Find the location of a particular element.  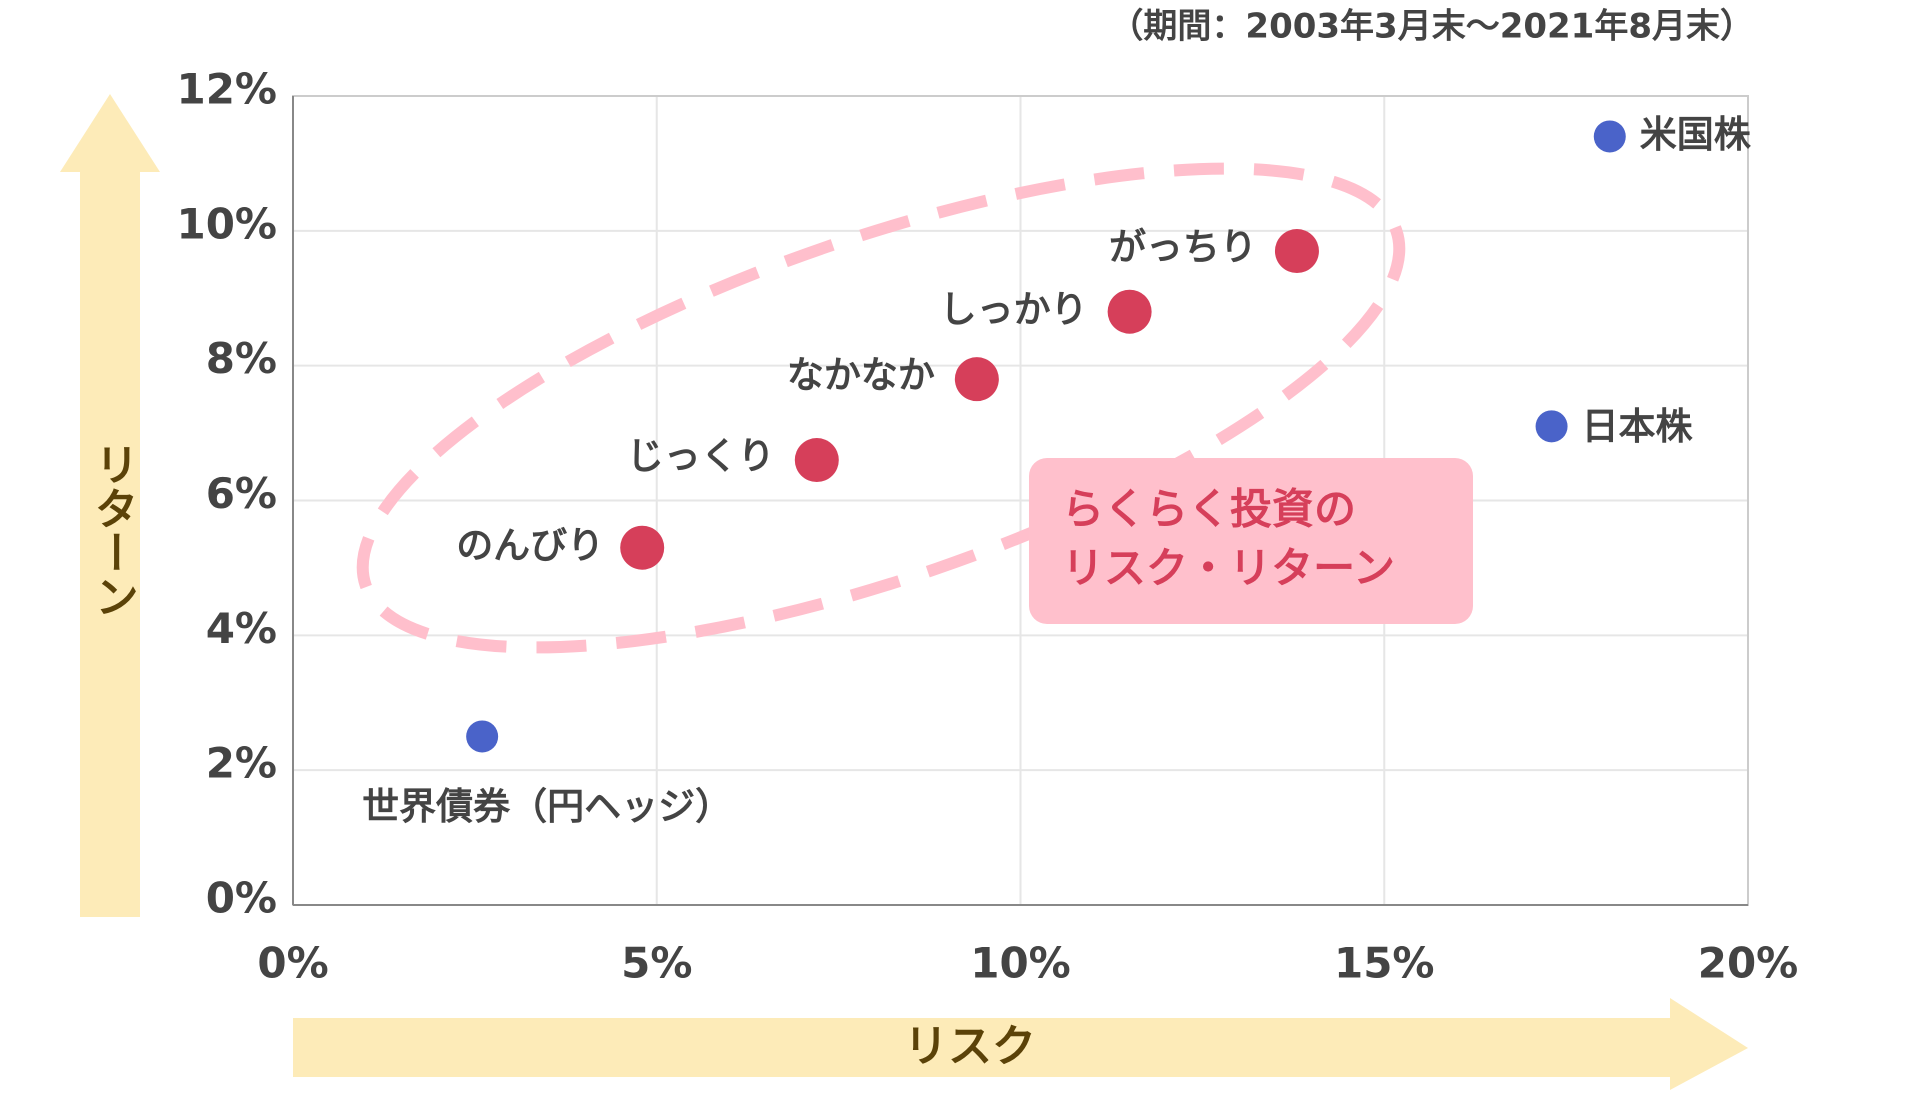

x-tick-label: 20% is located at coordinates (1748, 963).